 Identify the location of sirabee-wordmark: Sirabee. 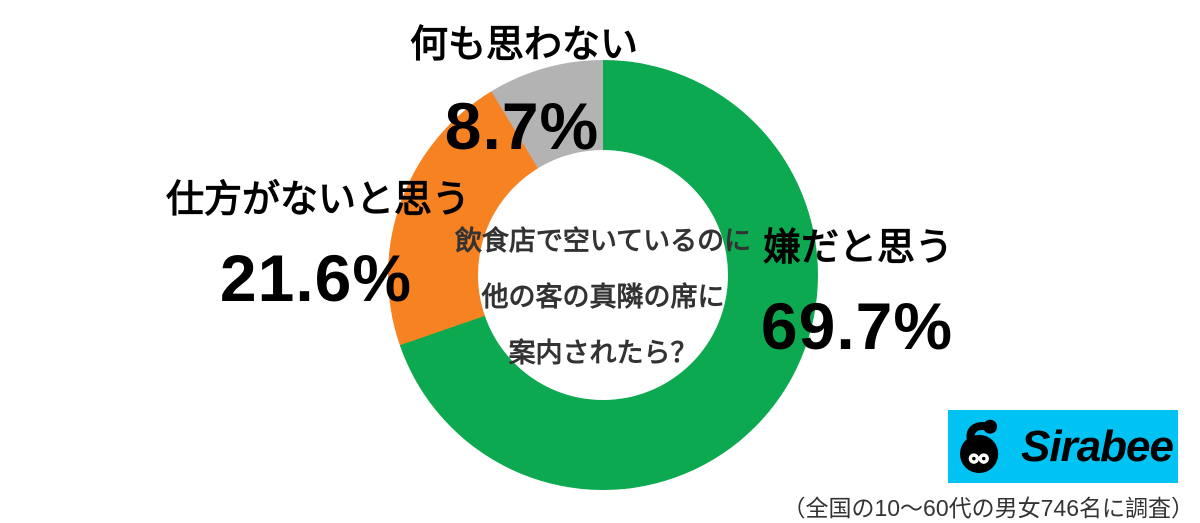
(1097, 446).